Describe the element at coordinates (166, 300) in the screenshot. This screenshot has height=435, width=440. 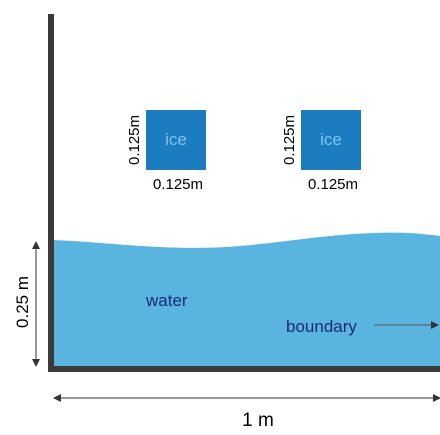
I see `water-label: water` at that location.